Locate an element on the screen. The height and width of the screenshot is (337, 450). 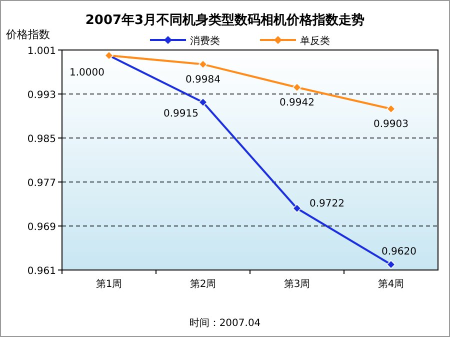
data-label: 0.9903 is located at coordinates (391, 124).